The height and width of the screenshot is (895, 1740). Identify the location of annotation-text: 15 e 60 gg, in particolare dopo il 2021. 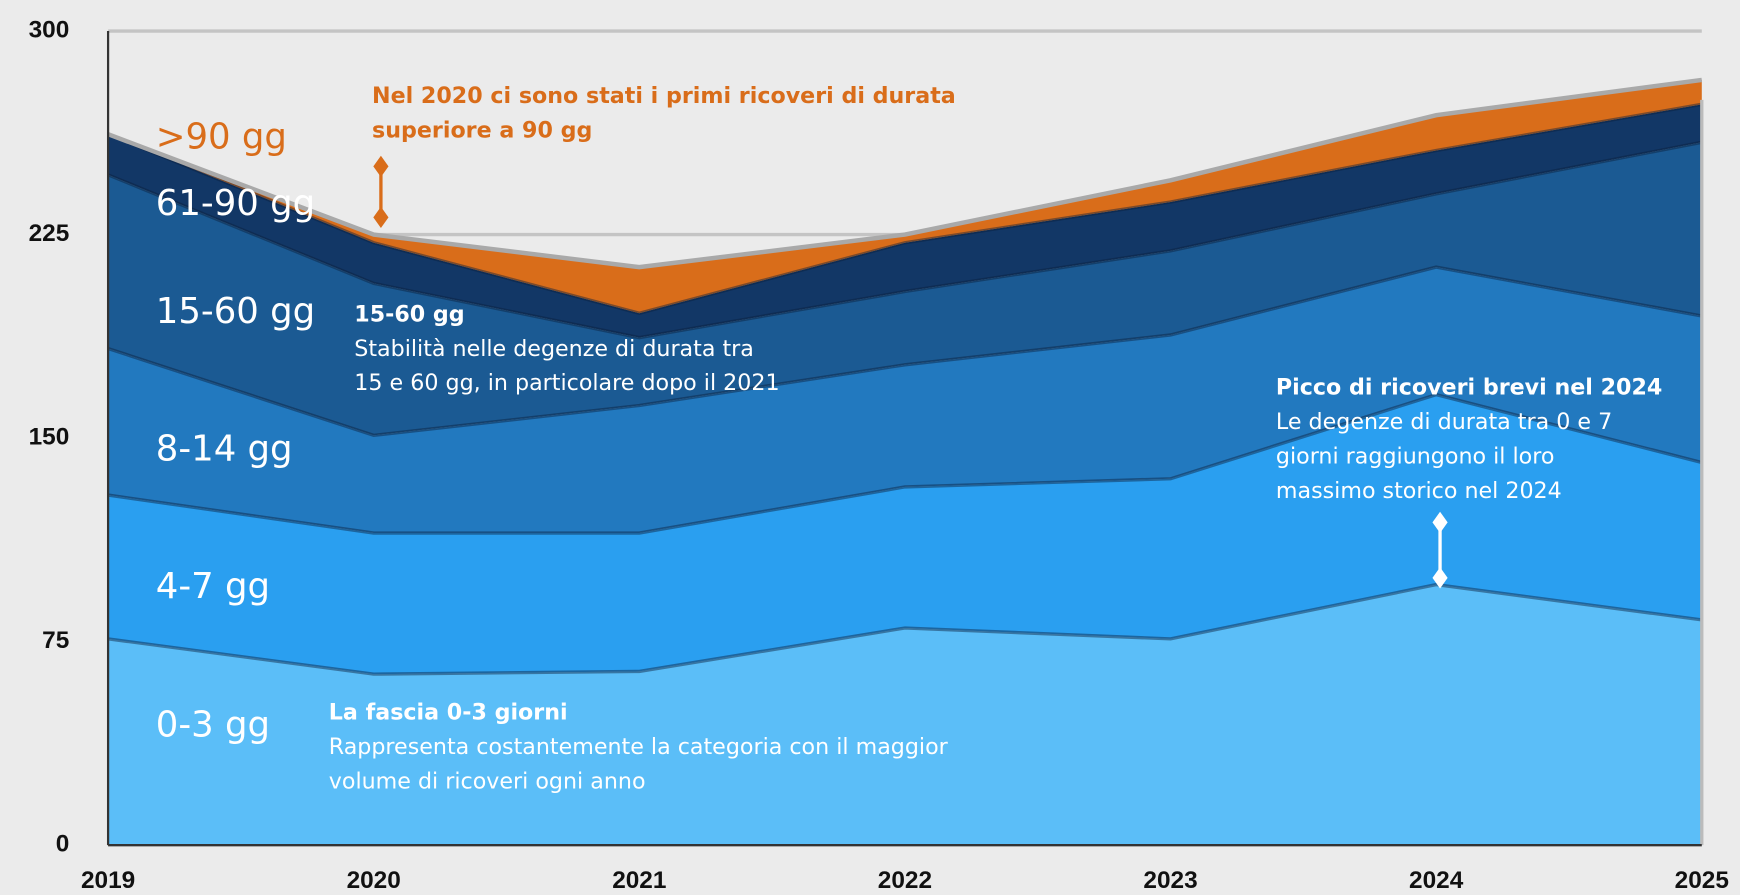
(566, 383).